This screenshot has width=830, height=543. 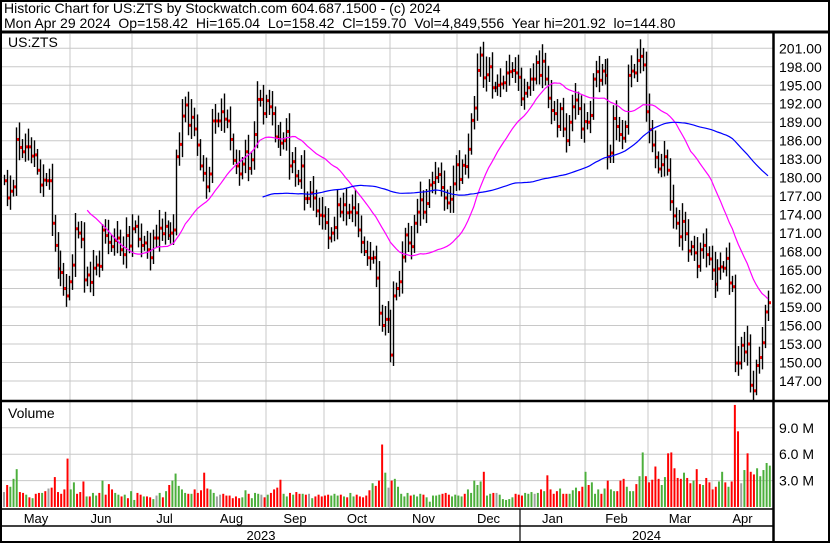 What do you see at coordinates (796, 454) in the screenshot?
I see `volume-tick-label: 6.0 M` at bounding box center [796, 454].